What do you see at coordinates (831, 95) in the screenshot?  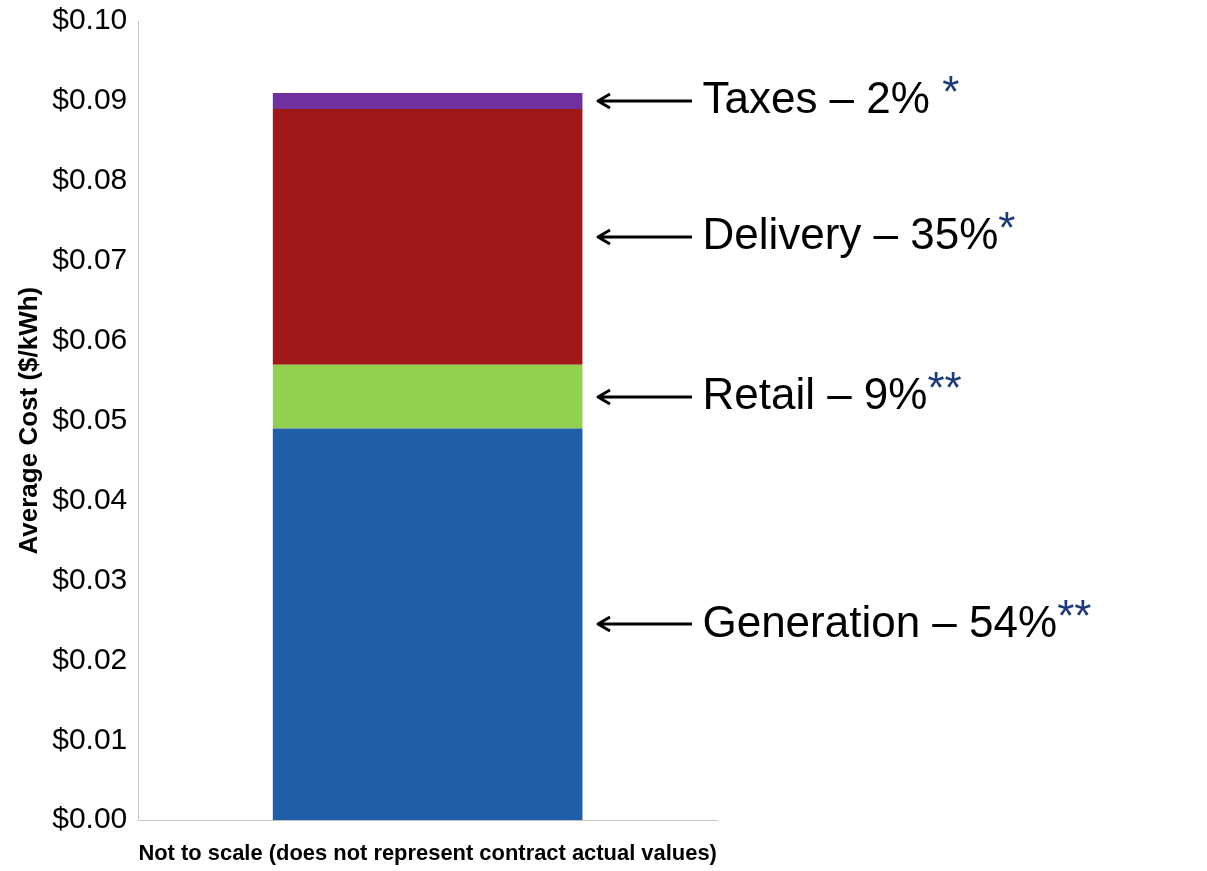 I see `text: Taxes – 2% *` at bounding box center [831, 95].